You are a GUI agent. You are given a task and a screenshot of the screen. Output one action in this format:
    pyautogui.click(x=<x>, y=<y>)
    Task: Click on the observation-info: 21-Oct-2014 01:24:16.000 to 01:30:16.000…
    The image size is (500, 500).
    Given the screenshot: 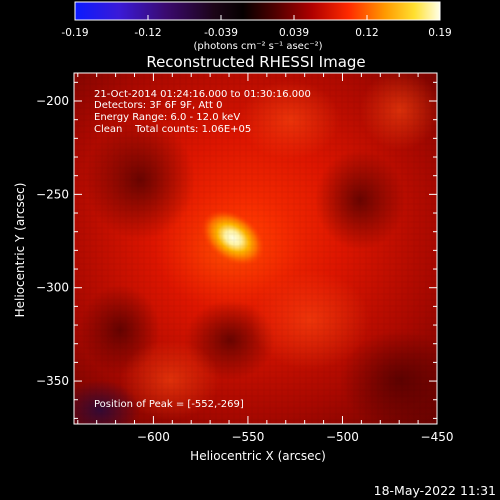 What is the action you would take?
    pyautogui.click(x=202, y=112)
    